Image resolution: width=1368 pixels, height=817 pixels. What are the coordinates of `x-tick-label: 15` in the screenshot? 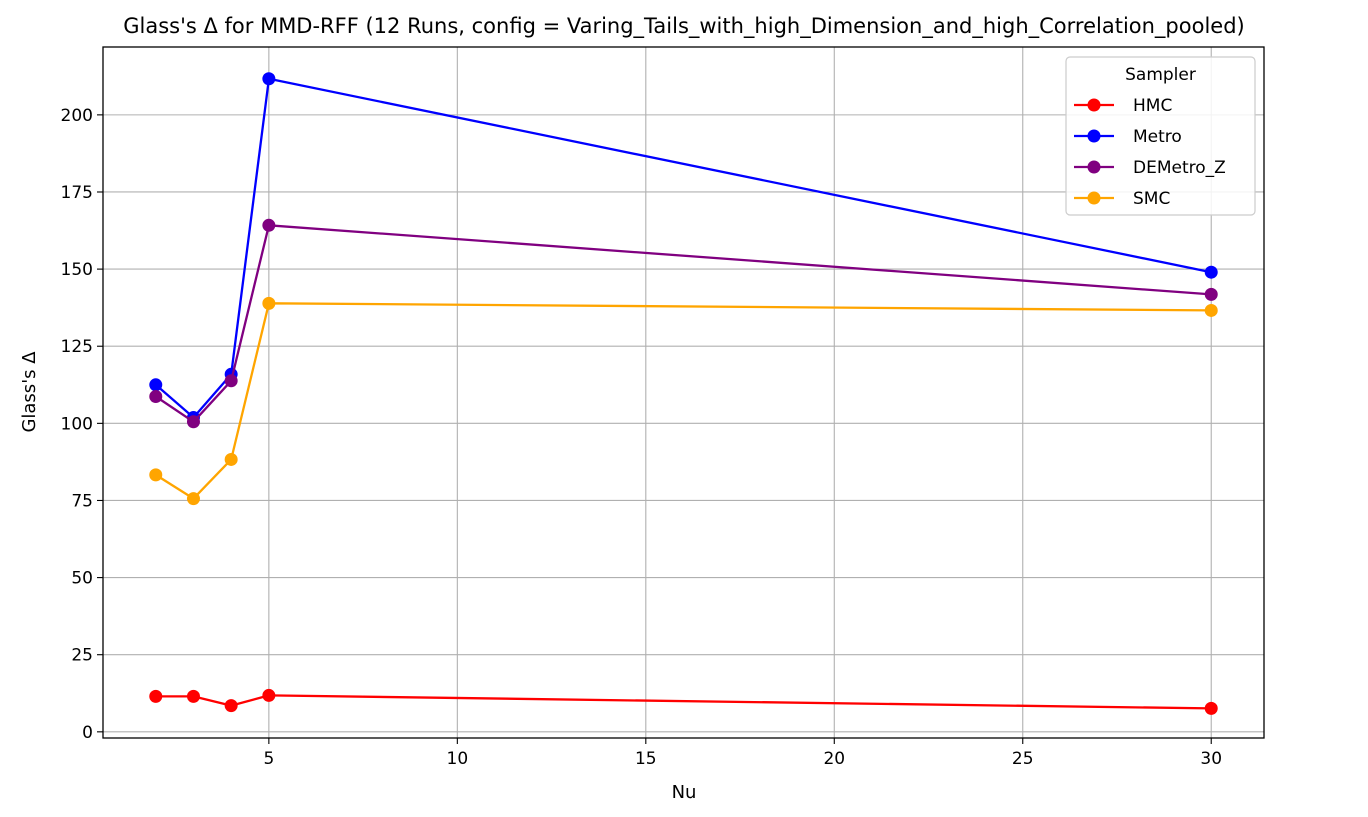 It's located at (646, 759).